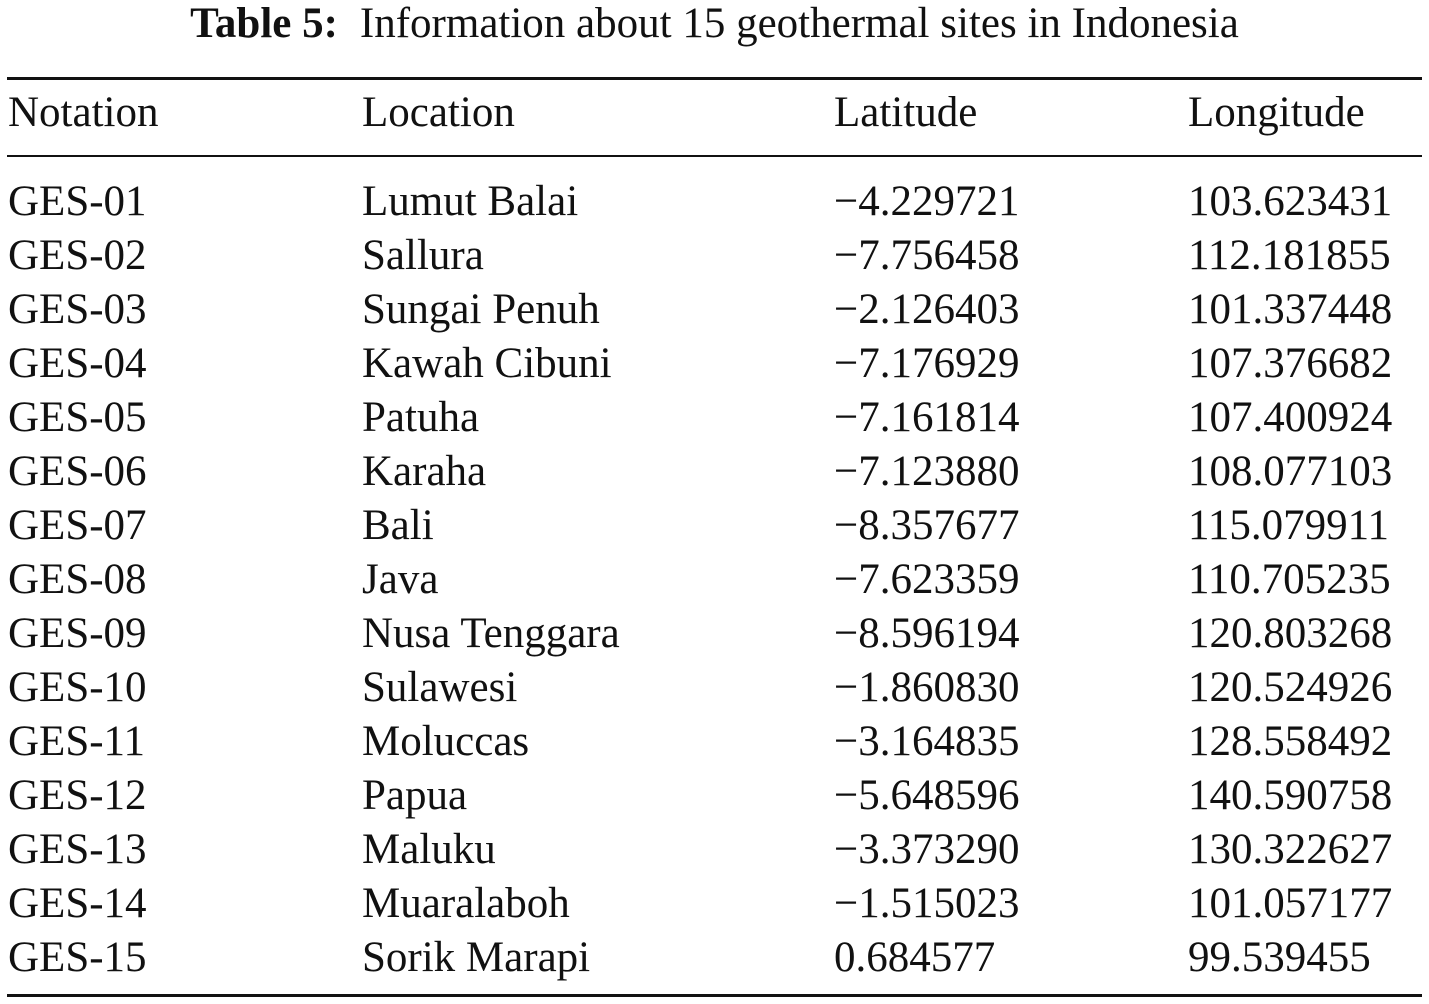  What do you see at coordinates (77, 849) in the screenshot?
I see `cell-notation: GES-13` at bounding box center [77, 849].